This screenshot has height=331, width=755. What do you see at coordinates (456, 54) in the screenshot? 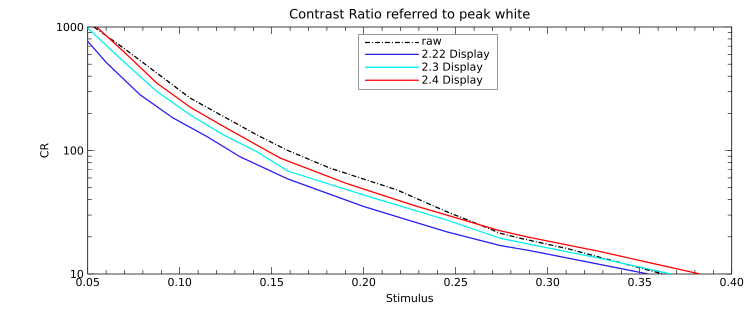
I see `legend-label: 2.22 Display` at bounding box center [456, 54].